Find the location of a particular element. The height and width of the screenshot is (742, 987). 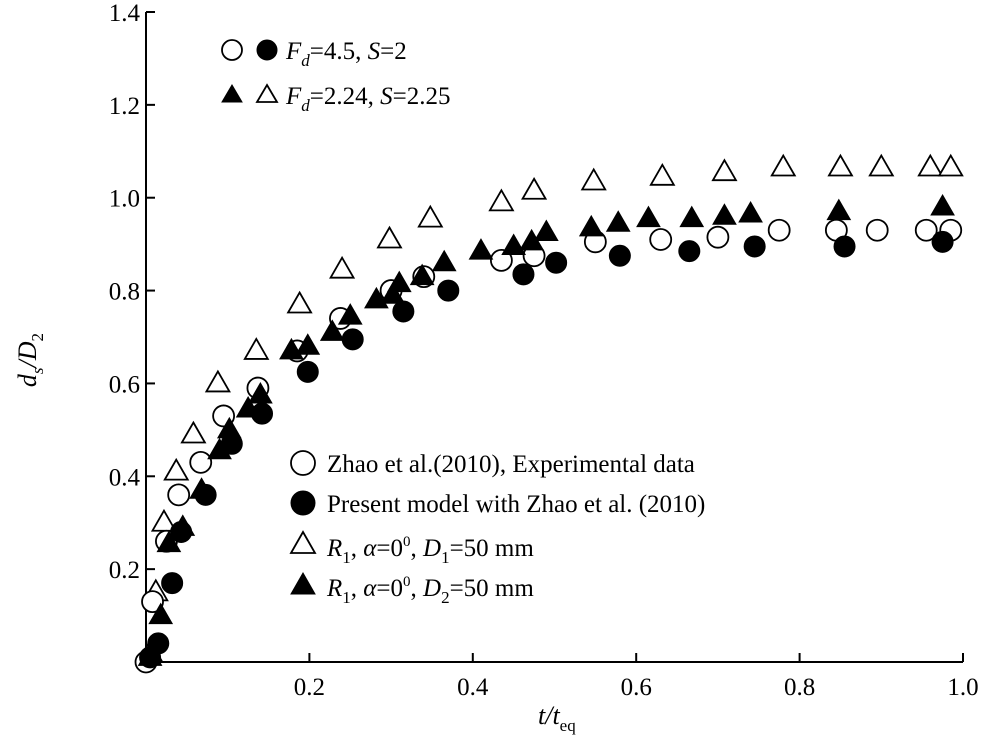

x-axis-title-sub: eq is located at coordinates (568, 725).